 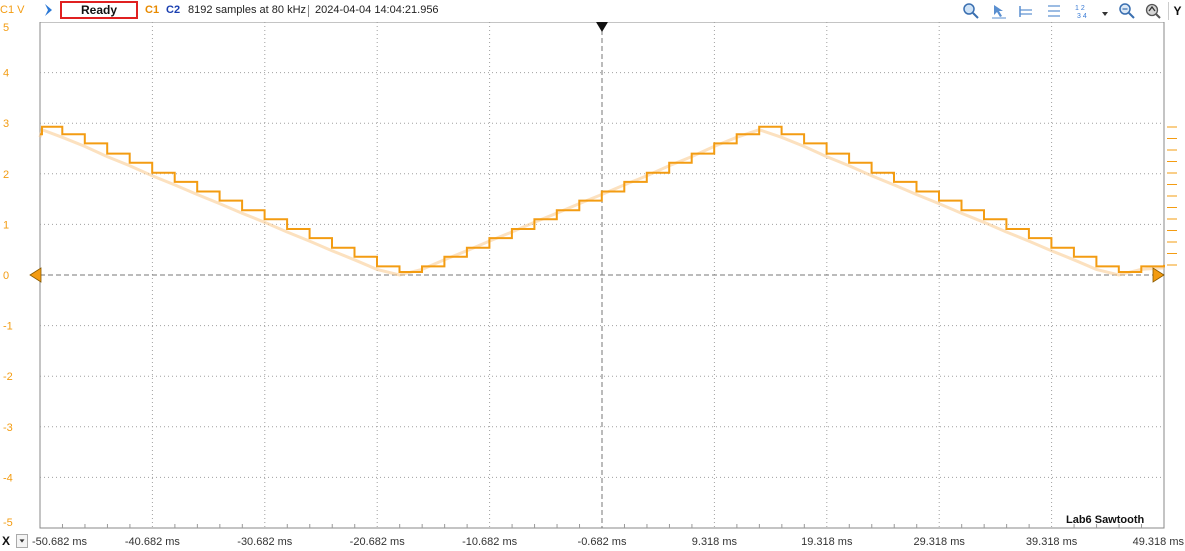 What do you see at coordinates (22, 541) in the screenshot?
I see `x-axis-dropdown-icon` at bounding box center [22, 541].